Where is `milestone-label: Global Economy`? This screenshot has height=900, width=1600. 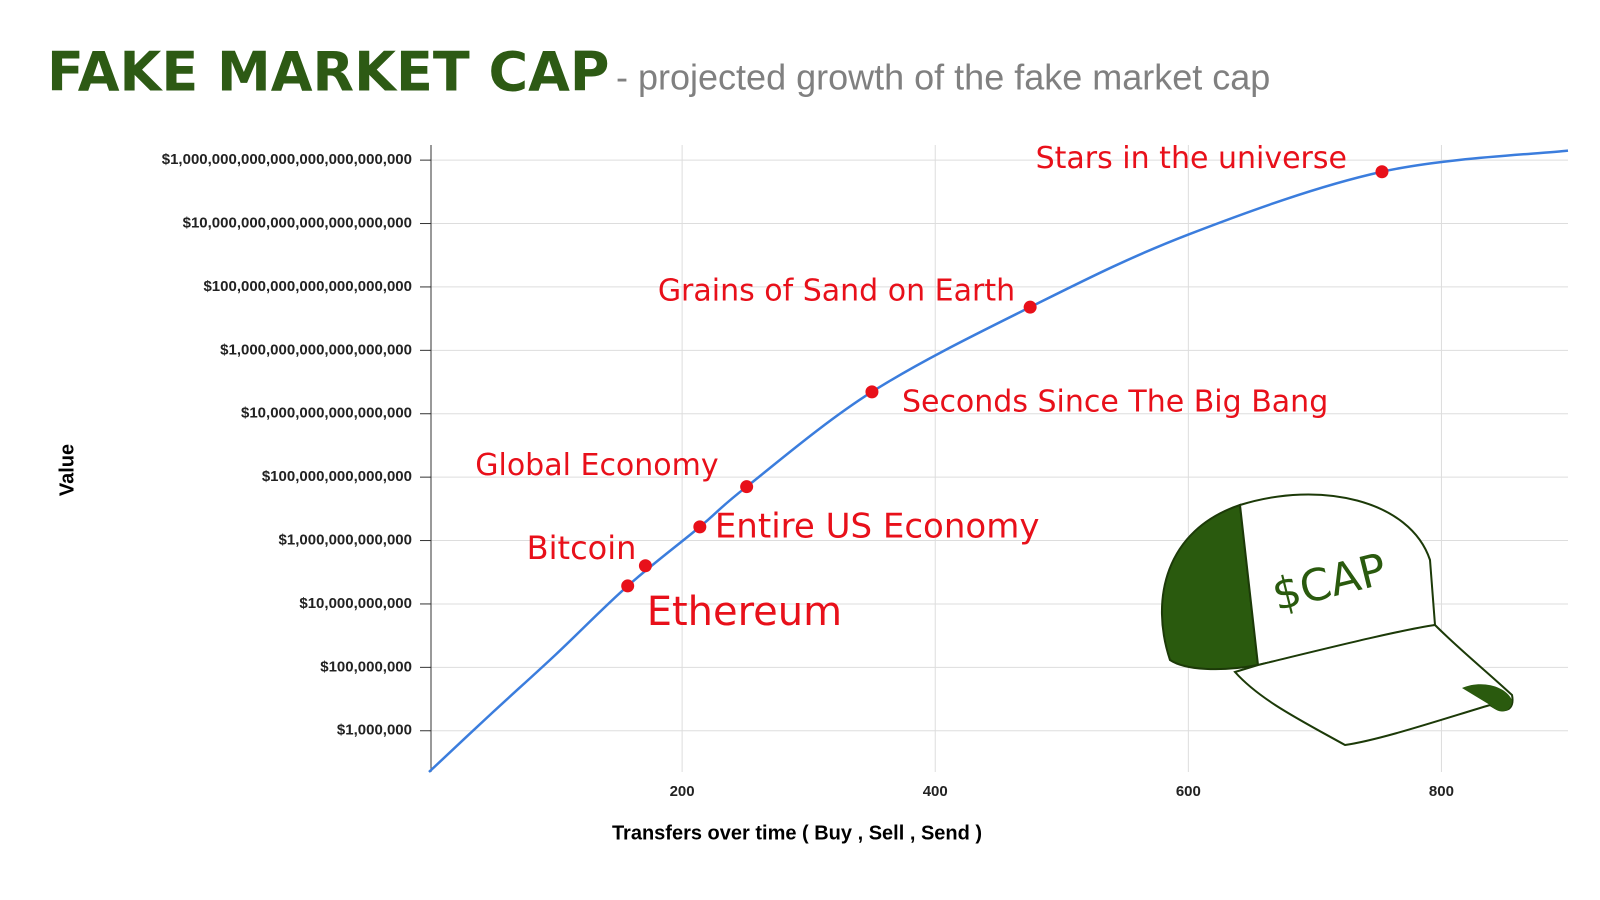
milestone-label: Global Economy is located at coordinates (596, 465).